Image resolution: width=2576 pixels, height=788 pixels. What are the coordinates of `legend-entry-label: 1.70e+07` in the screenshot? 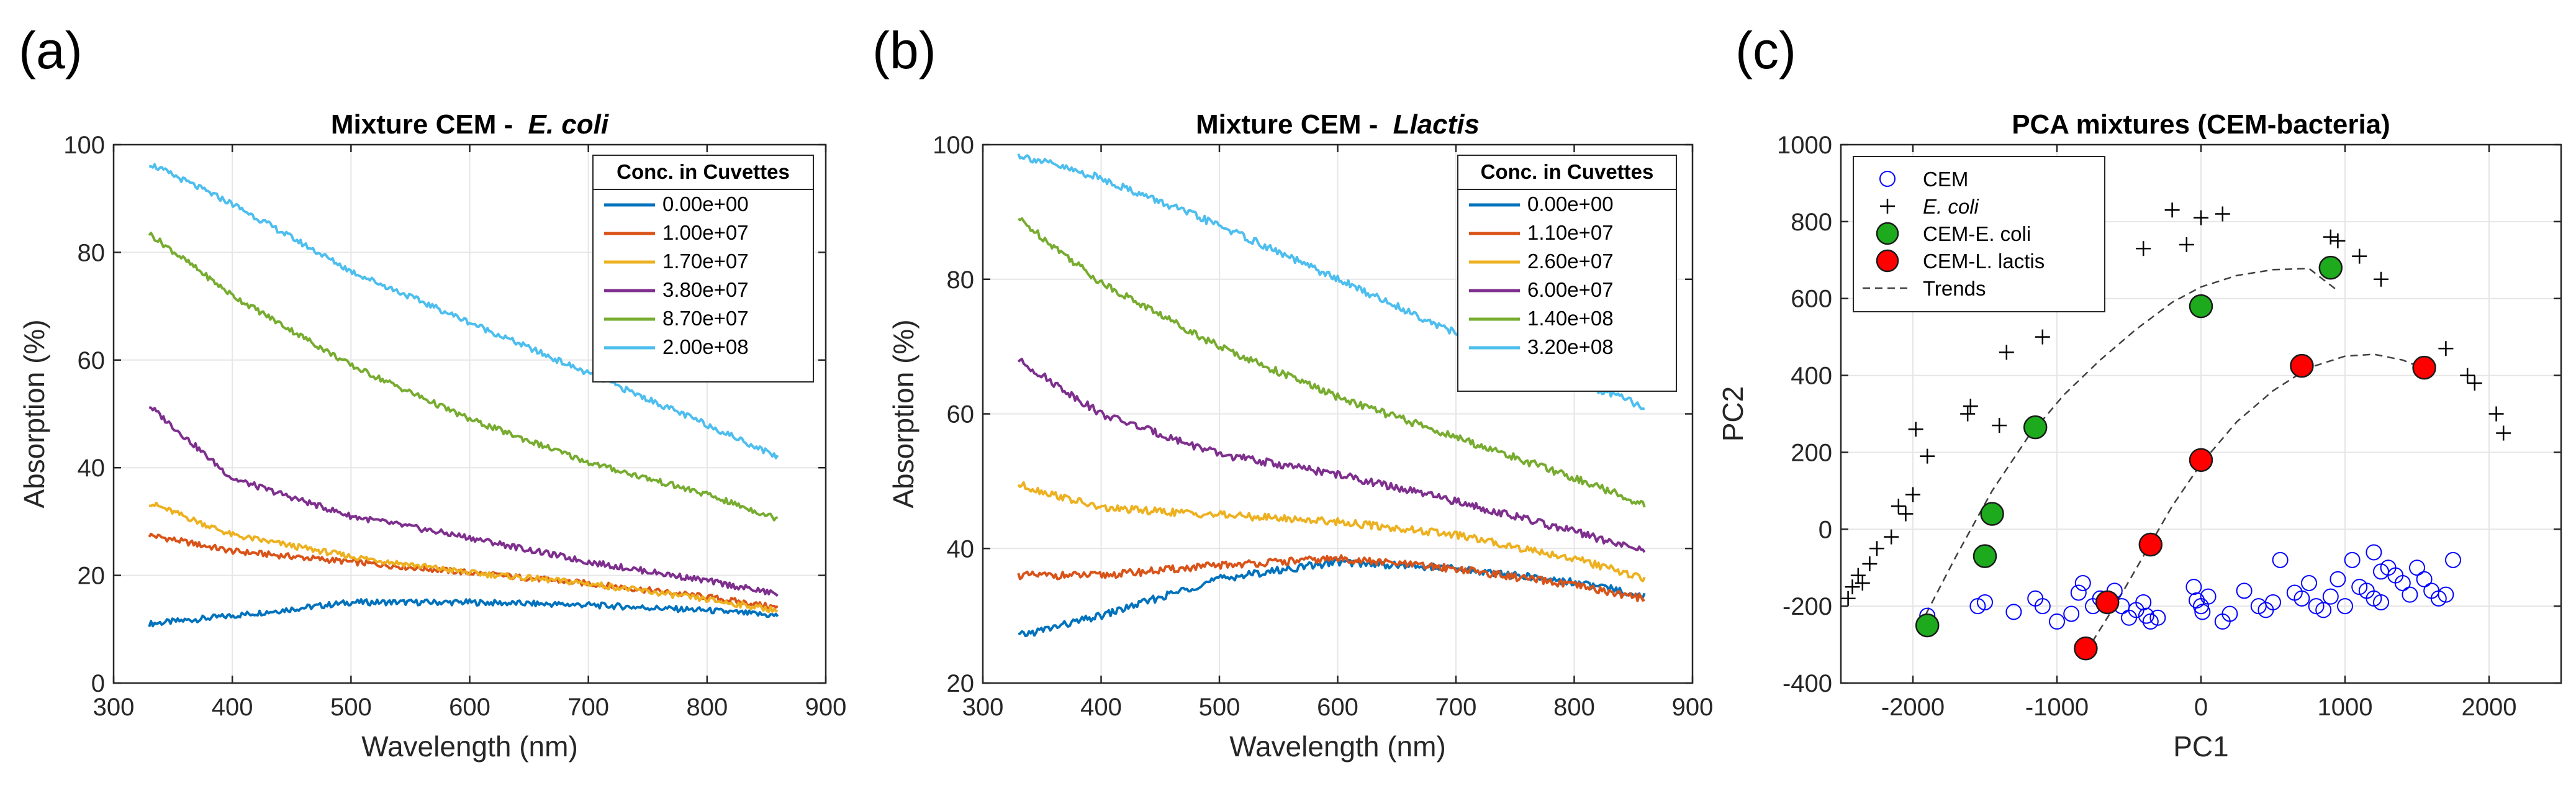 It's located at (705, 261).